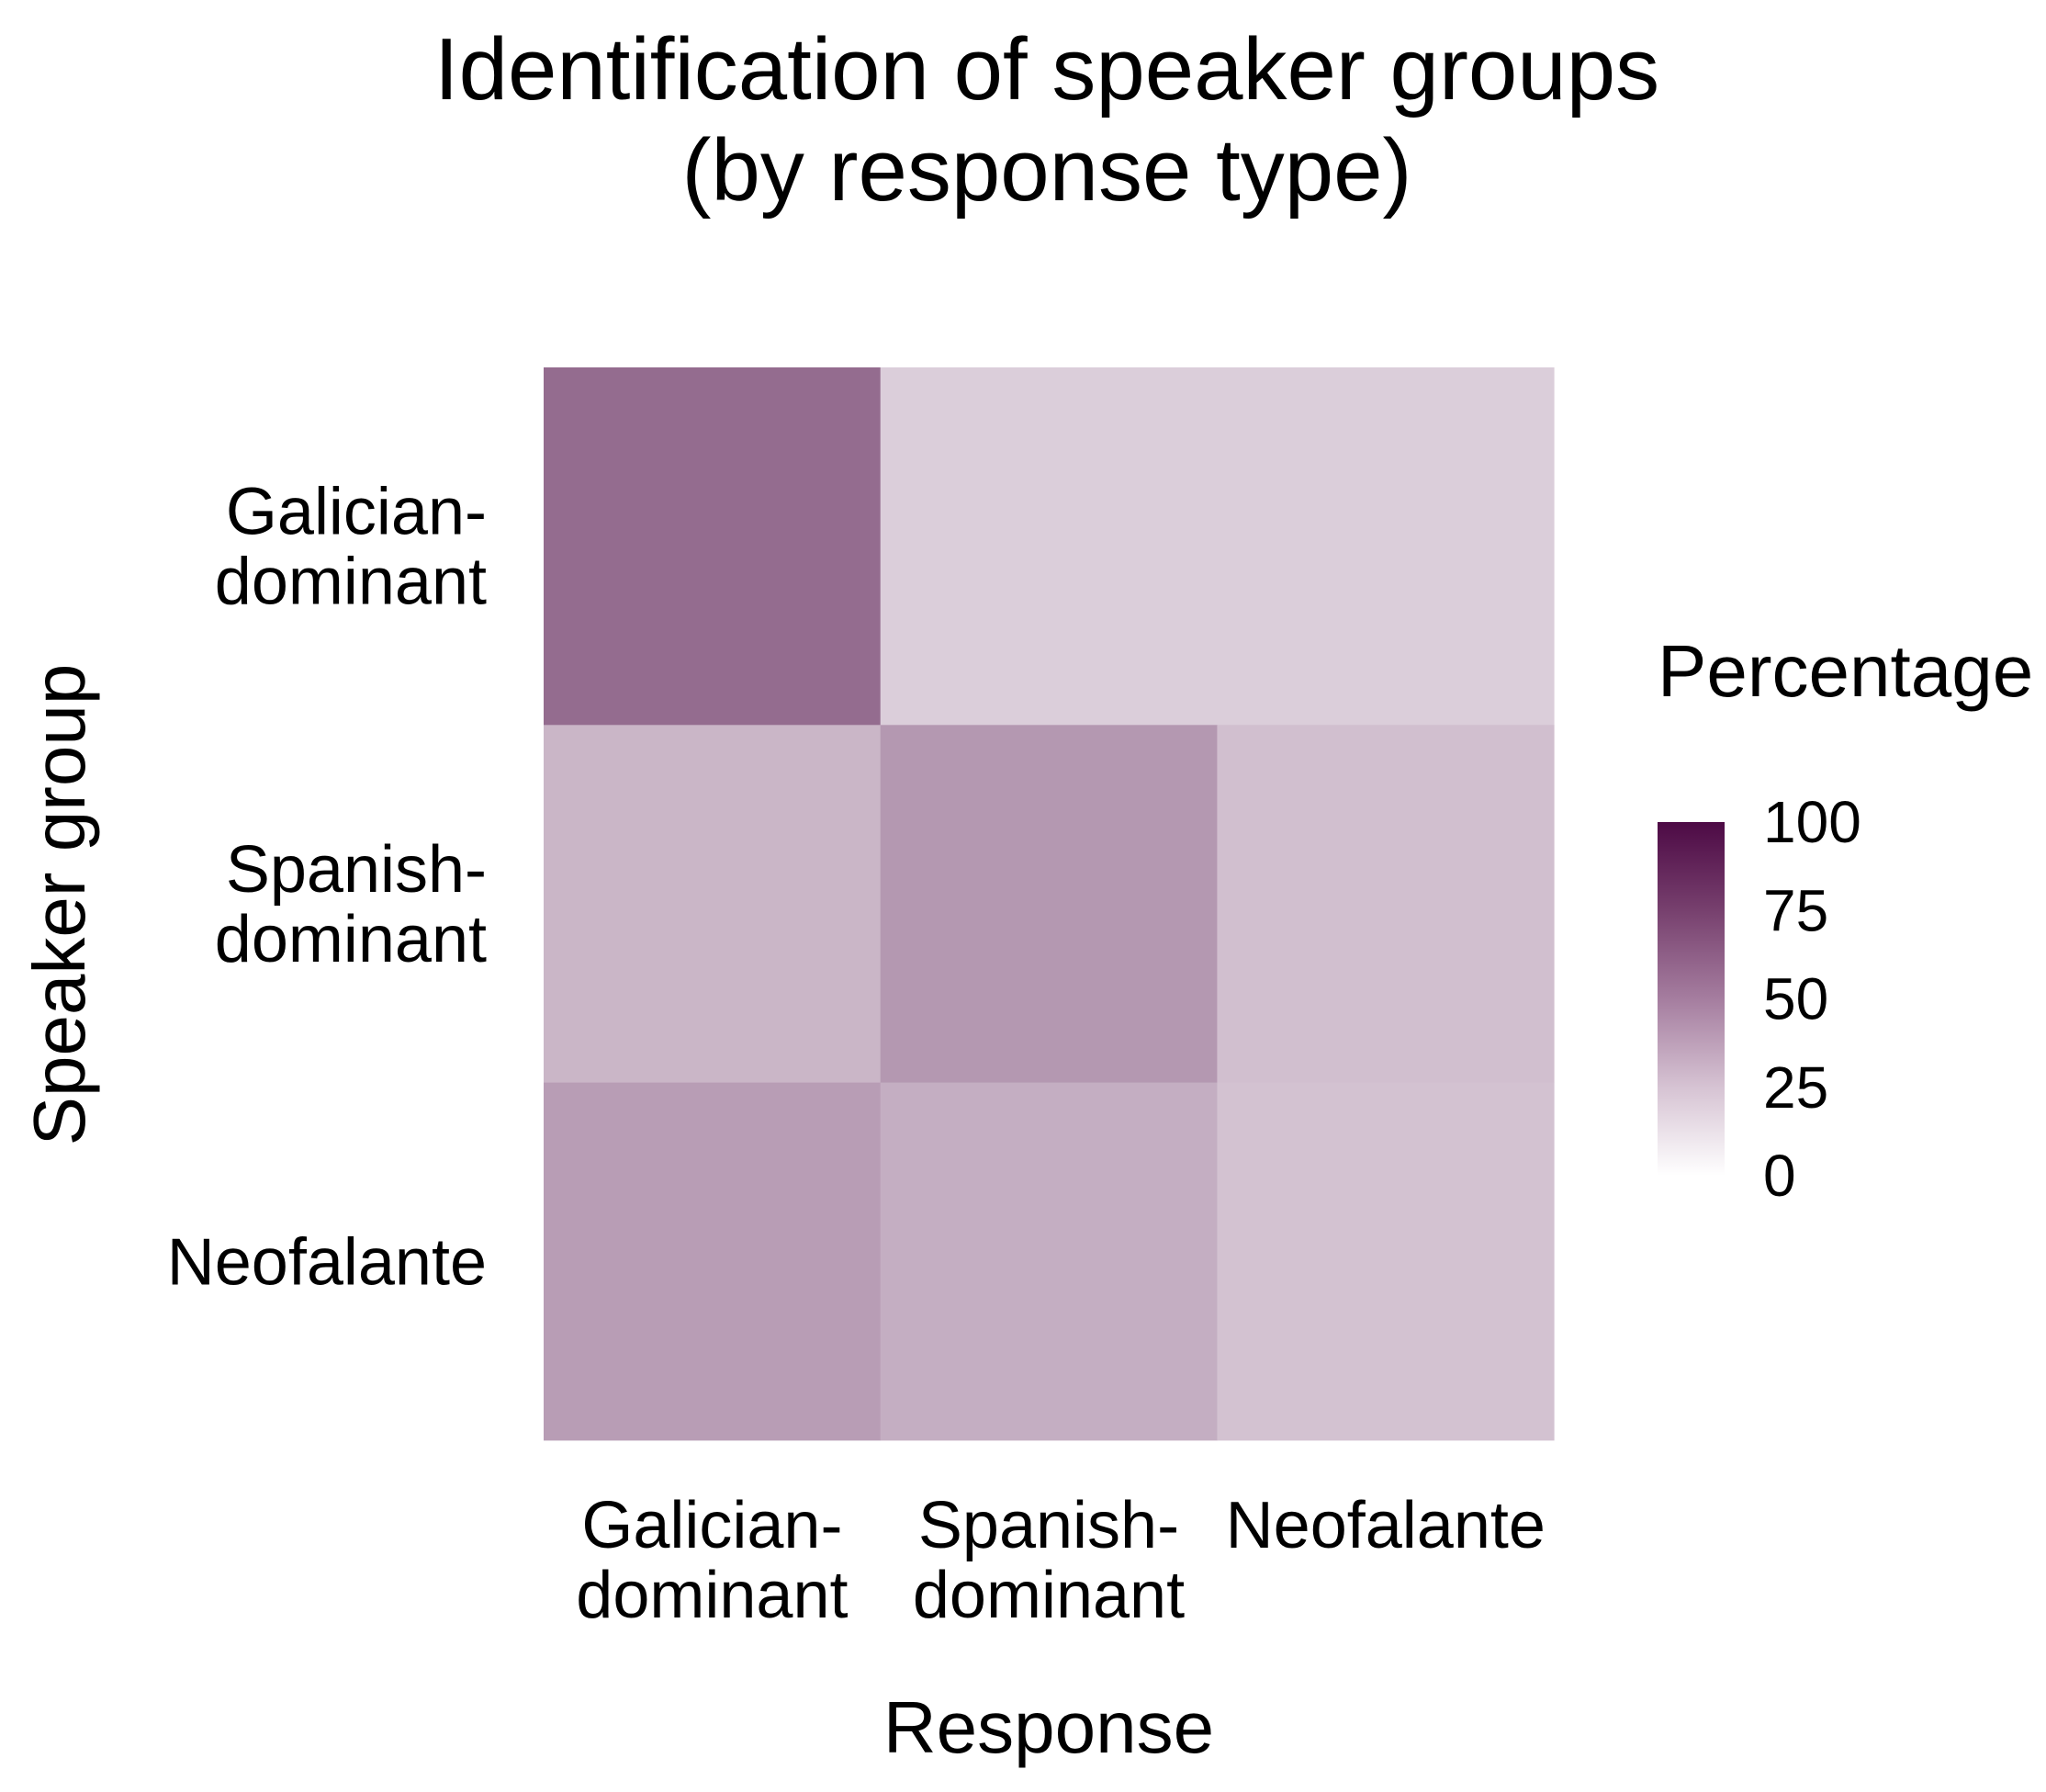 This screenshot has width=2046, height=1792. What do you see at coordinates (327, 1262) in the screenshot?
I see `y-tick-label: Neofalante` at bounding box center [327, 1262].